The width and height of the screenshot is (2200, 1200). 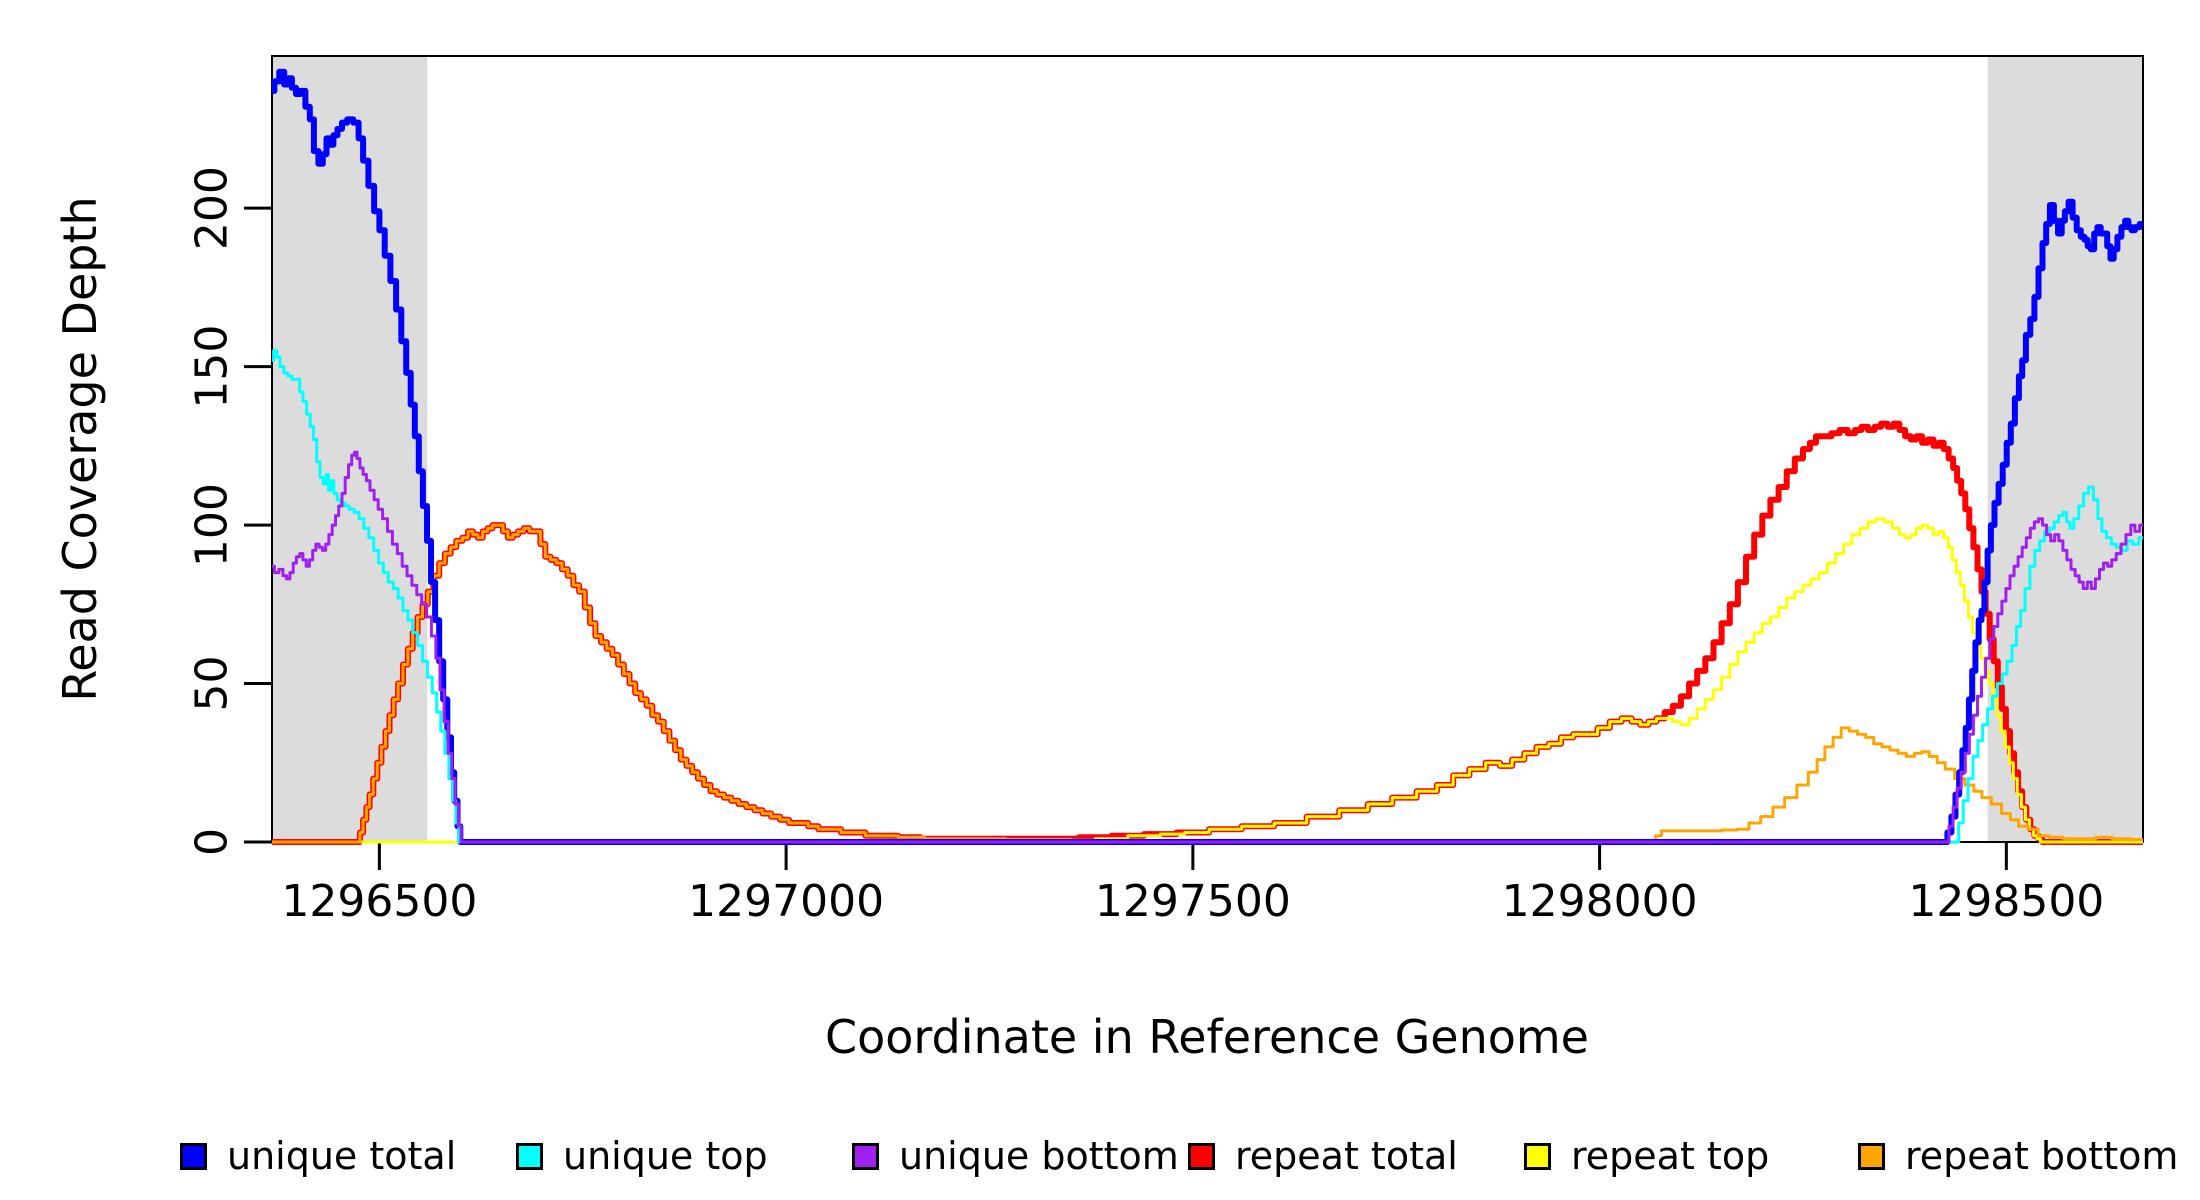 I want to click on legend-label: unique top, so click(x=665, y=1156).